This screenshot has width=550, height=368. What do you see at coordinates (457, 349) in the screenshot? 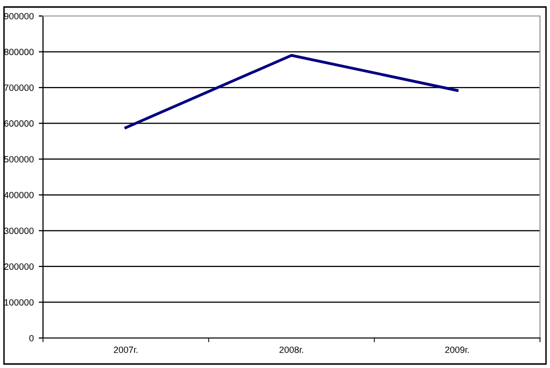
I see `x-tick-label: 2009г.` at bounding box center [457, 349].